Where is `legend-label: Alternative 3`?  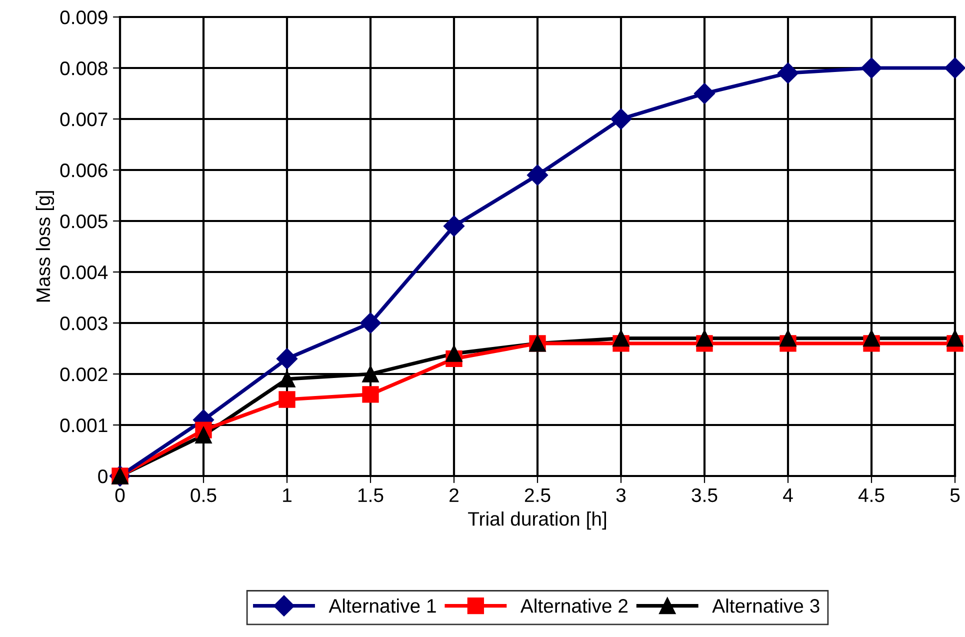
legend-label: Alternative 3 is located at coordinates (766, 605).